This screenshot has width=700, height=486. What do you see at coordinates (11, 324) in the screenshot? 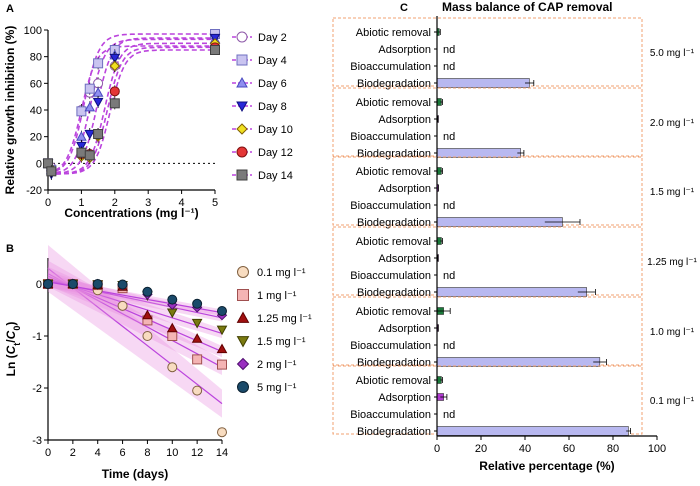
I see `y-axis-label-part: )` at bounding box center [11, 324].